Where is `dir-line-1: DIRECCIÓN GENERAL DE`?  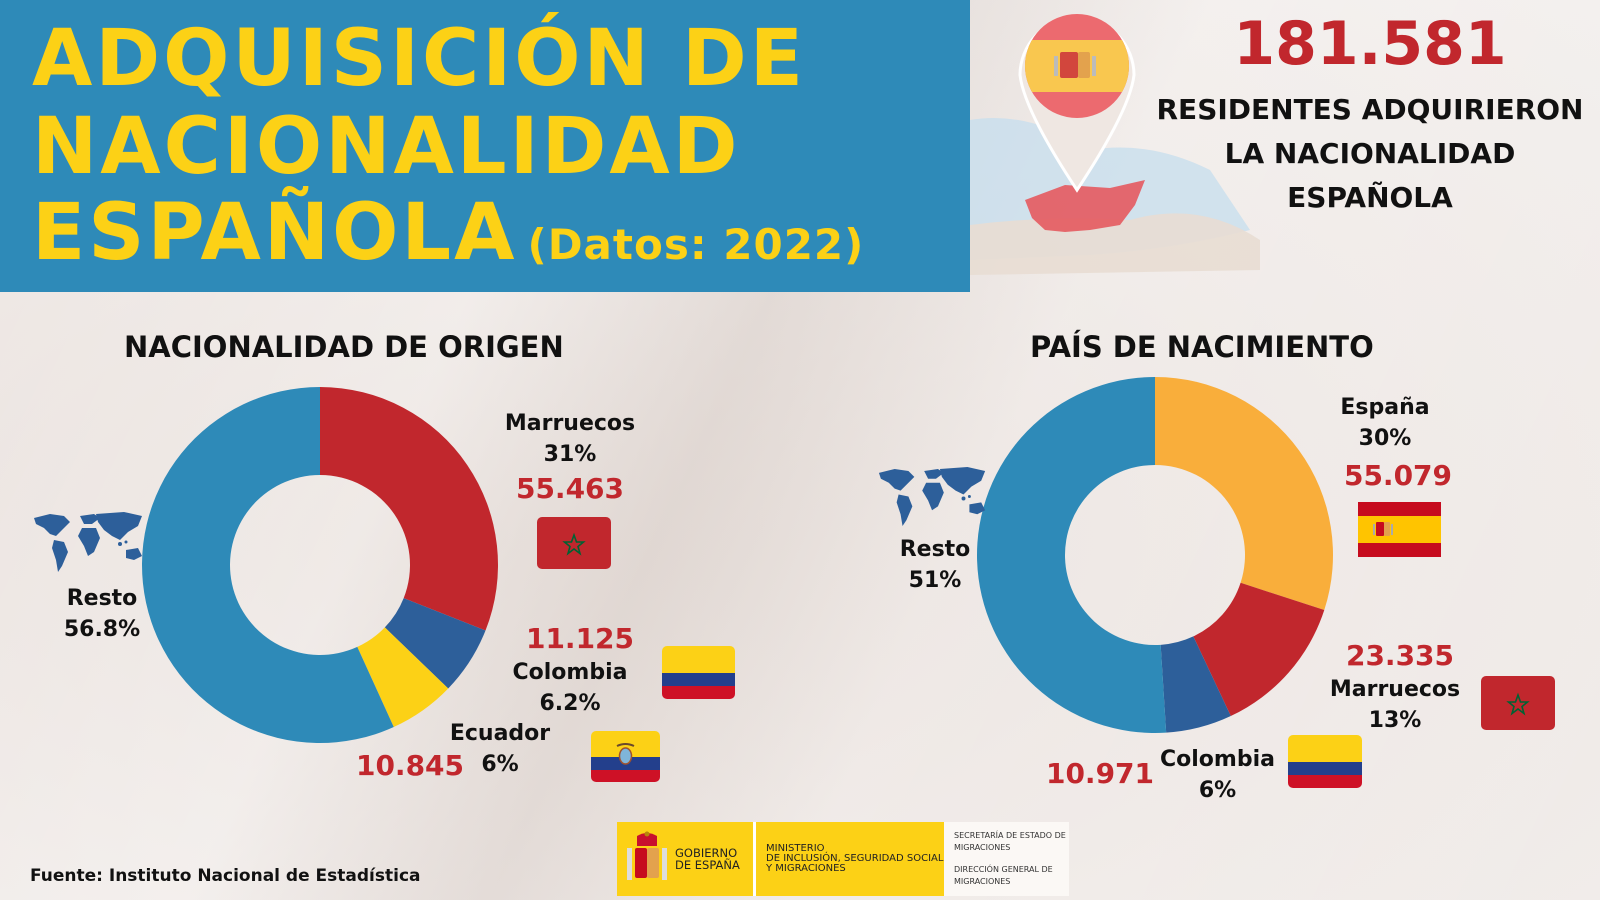 dir-line-1: DIRECCIÓN GENERAL DE is located at coordinates (1003, 869).